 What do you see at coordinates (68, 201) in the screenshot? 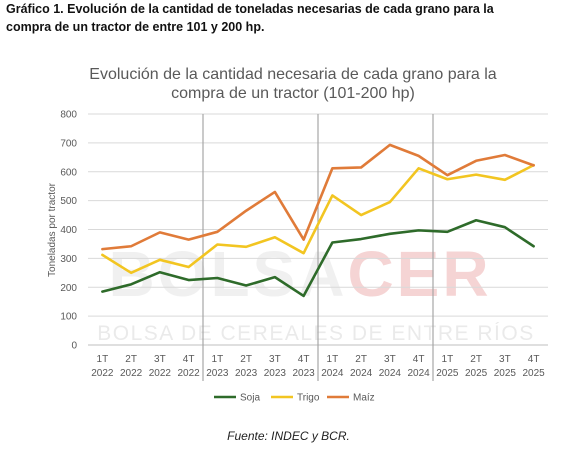
I see `y-tick-label: 500` at bounding box center [68, 201].